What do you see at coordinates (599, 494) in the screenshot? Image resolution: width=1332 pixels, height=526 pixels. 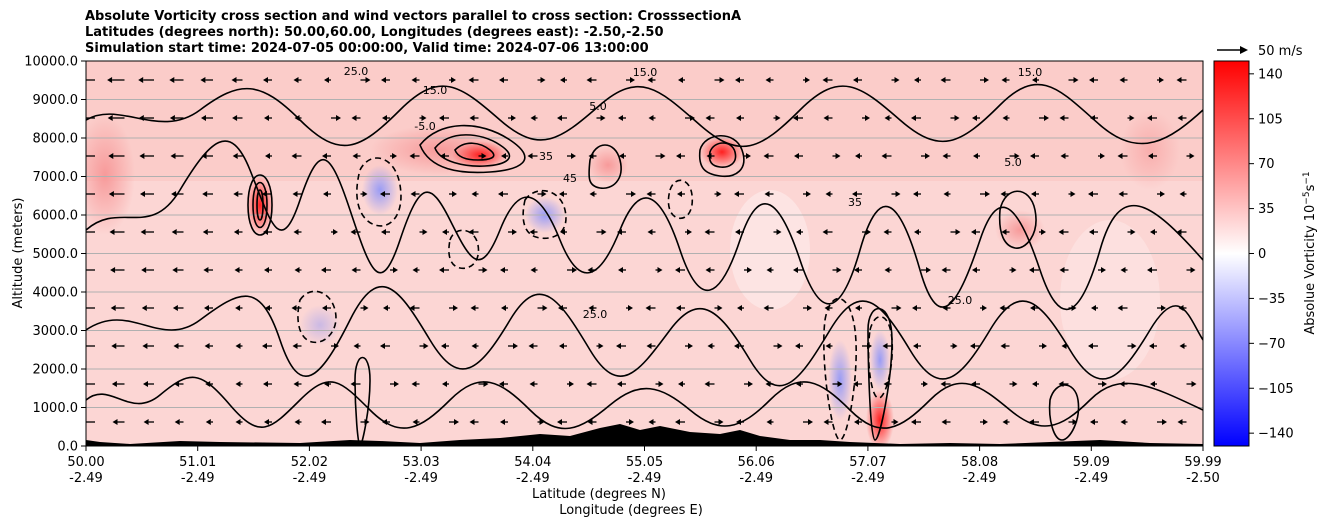 I see `x-axis-label-latitude: Latitude (degrees N)` at bounding box center [599, 494].